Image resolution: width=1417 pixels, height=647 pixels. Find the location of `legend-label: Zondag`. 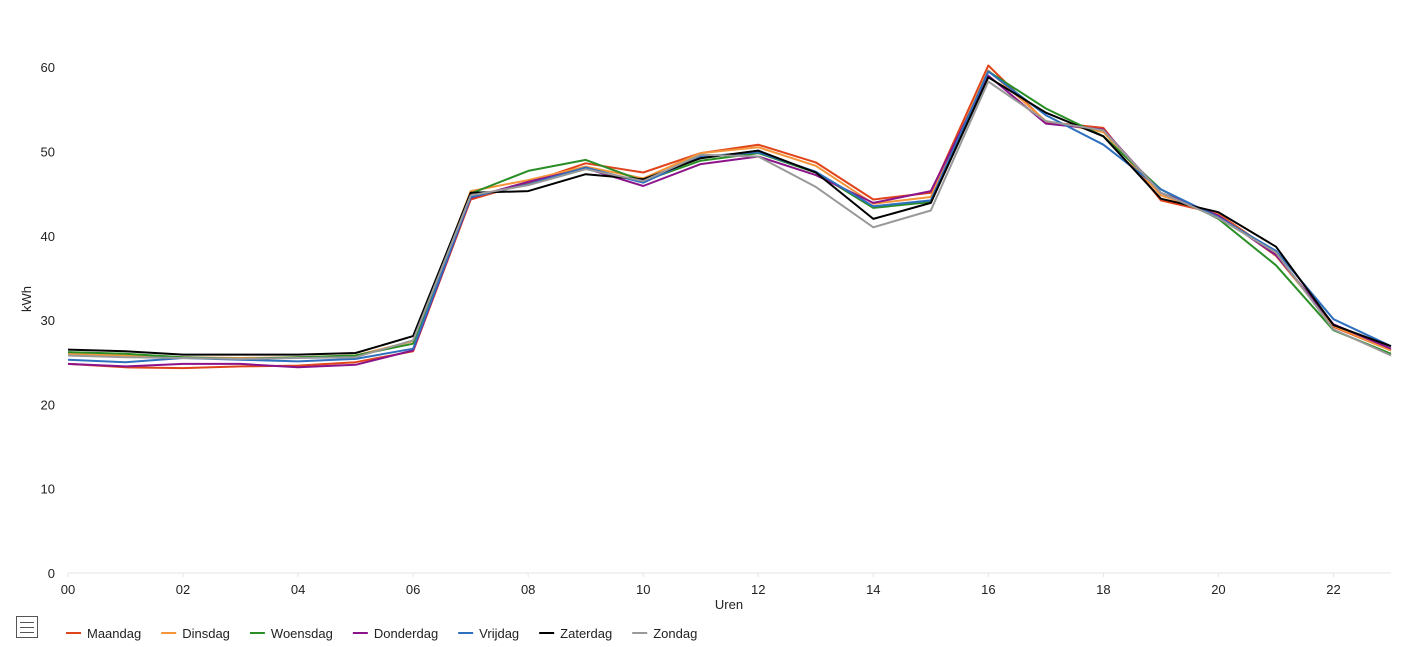

legend-label: Zondag is located at coordinates (675, 633).